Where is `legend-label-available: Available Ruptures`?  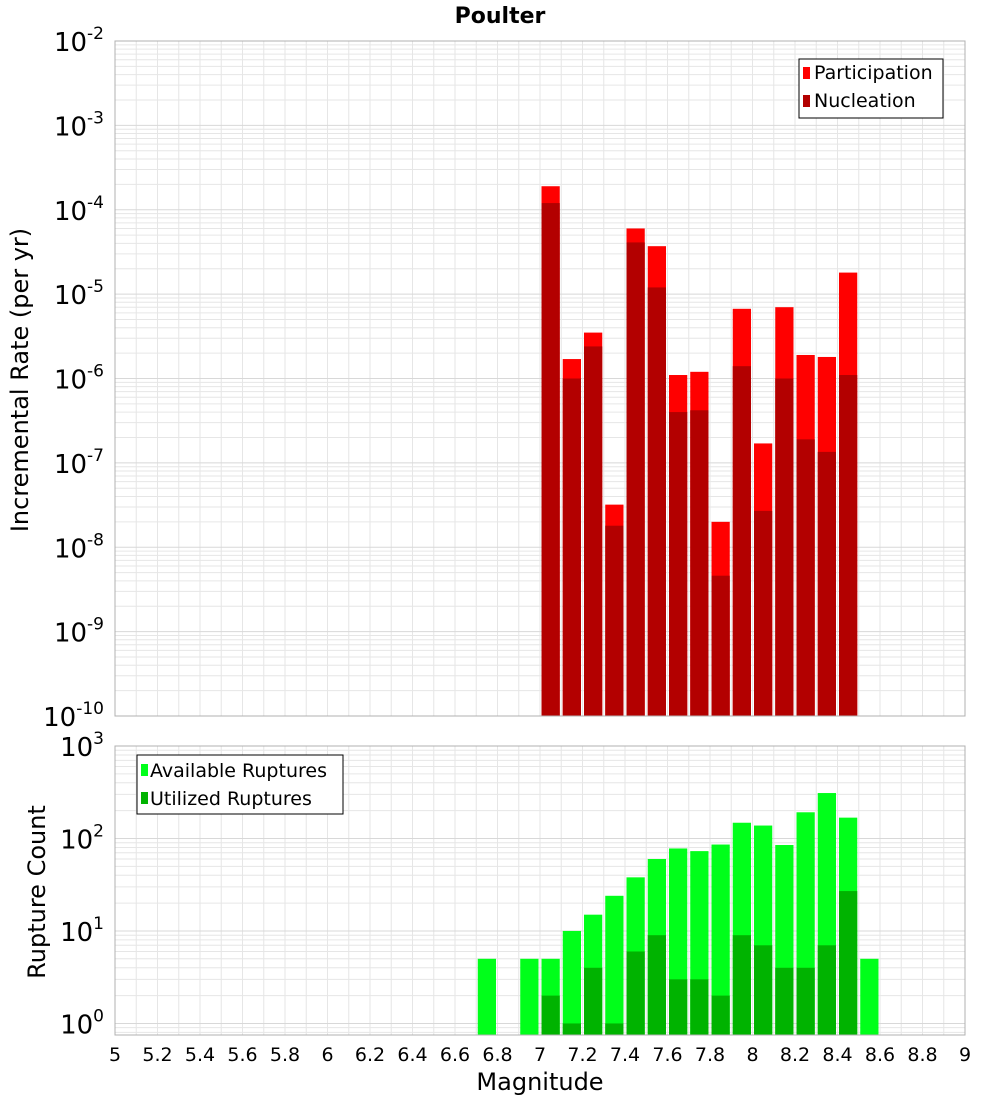
legend-label-available: Available Ruptures is located at coordinates (238, 771).